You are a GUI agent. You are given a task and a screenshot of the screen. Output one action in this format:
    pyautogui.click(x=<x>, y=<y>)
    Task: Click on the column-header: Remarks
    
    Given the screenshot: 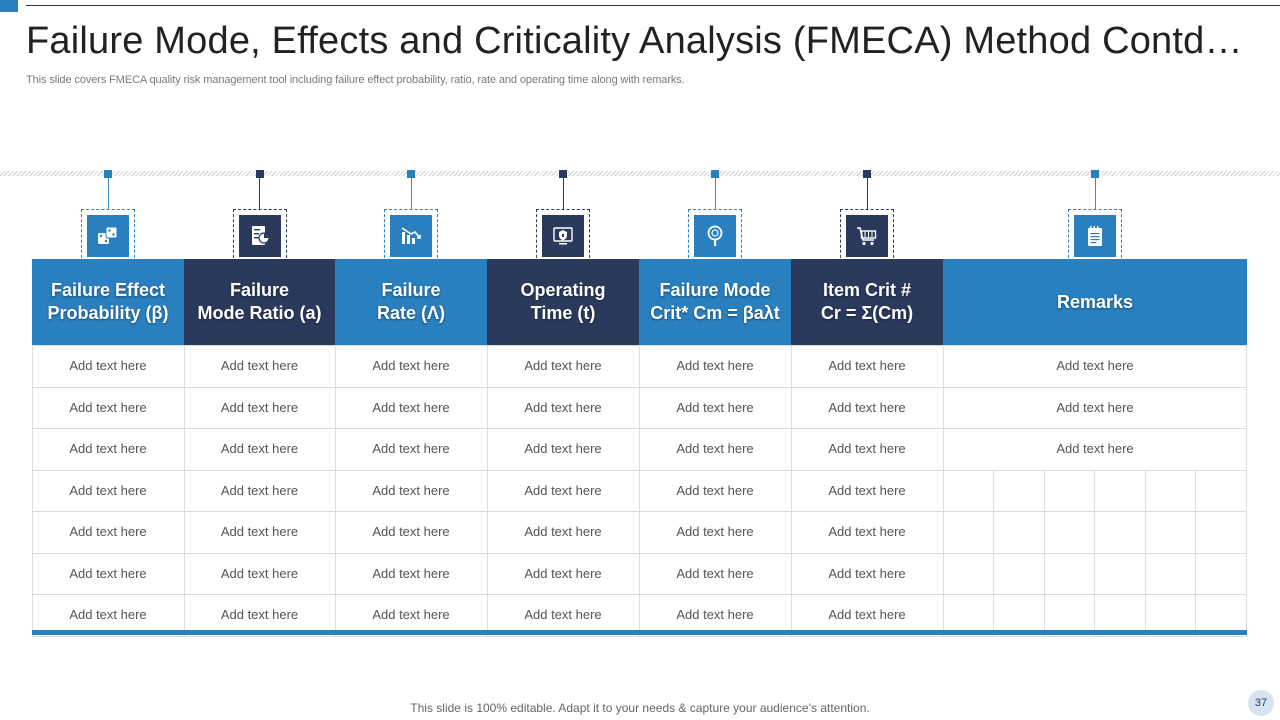 What is the action you would take?
    pyautogui.click(x=1095, y=302)
    